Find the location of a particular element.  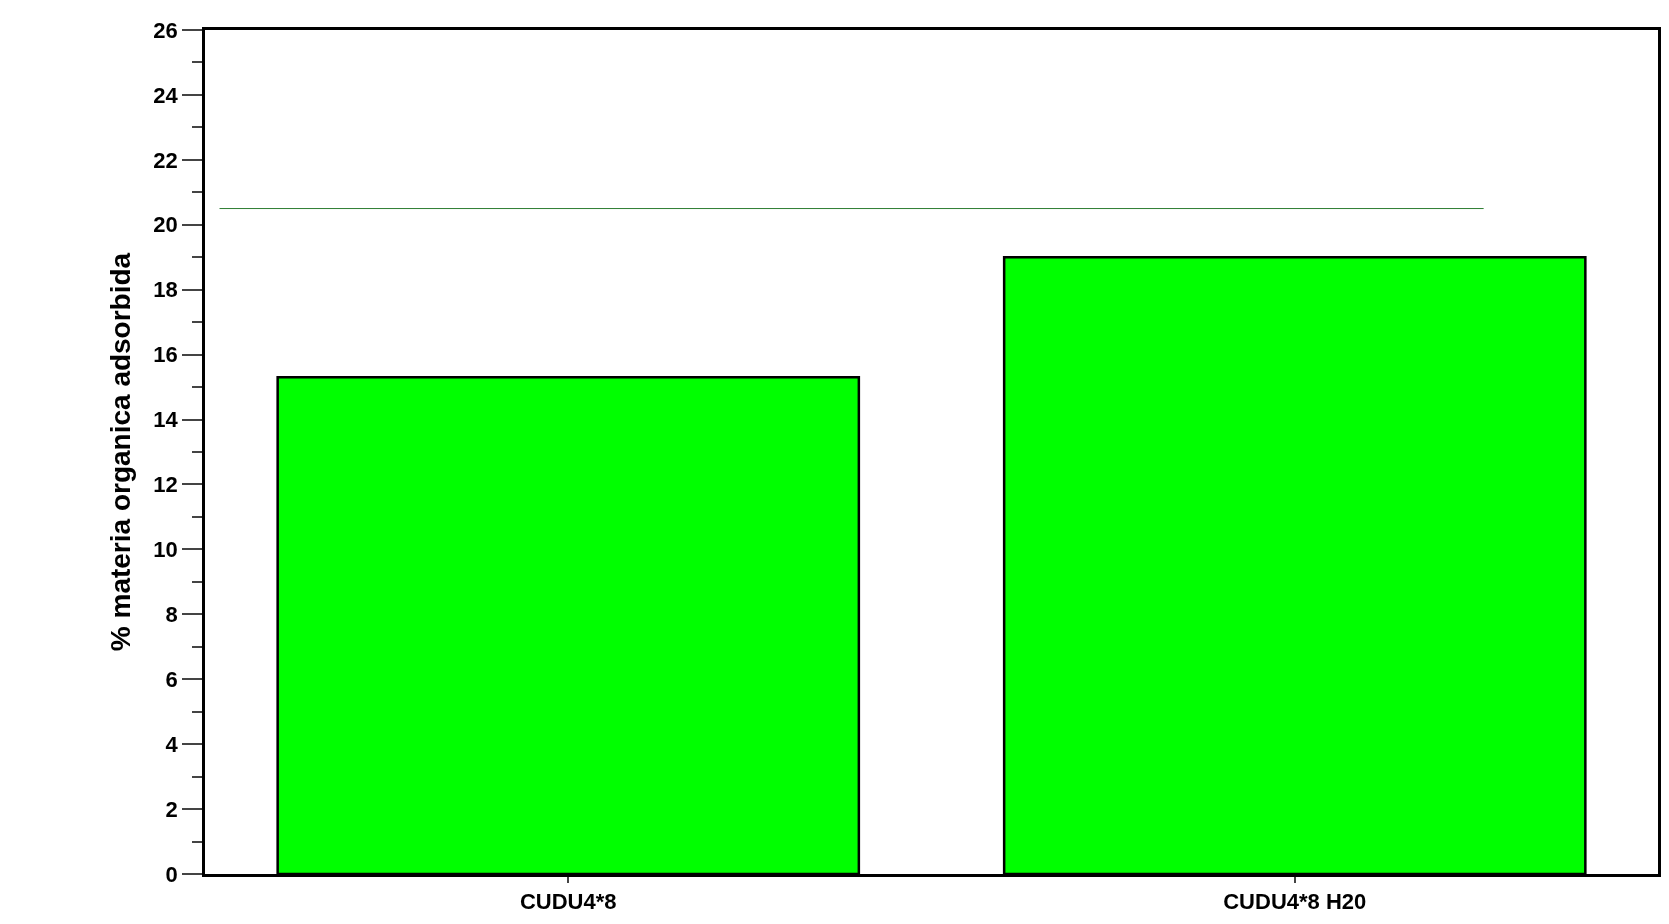

y-tick-label: 0 is located at coordinates (171, 874).